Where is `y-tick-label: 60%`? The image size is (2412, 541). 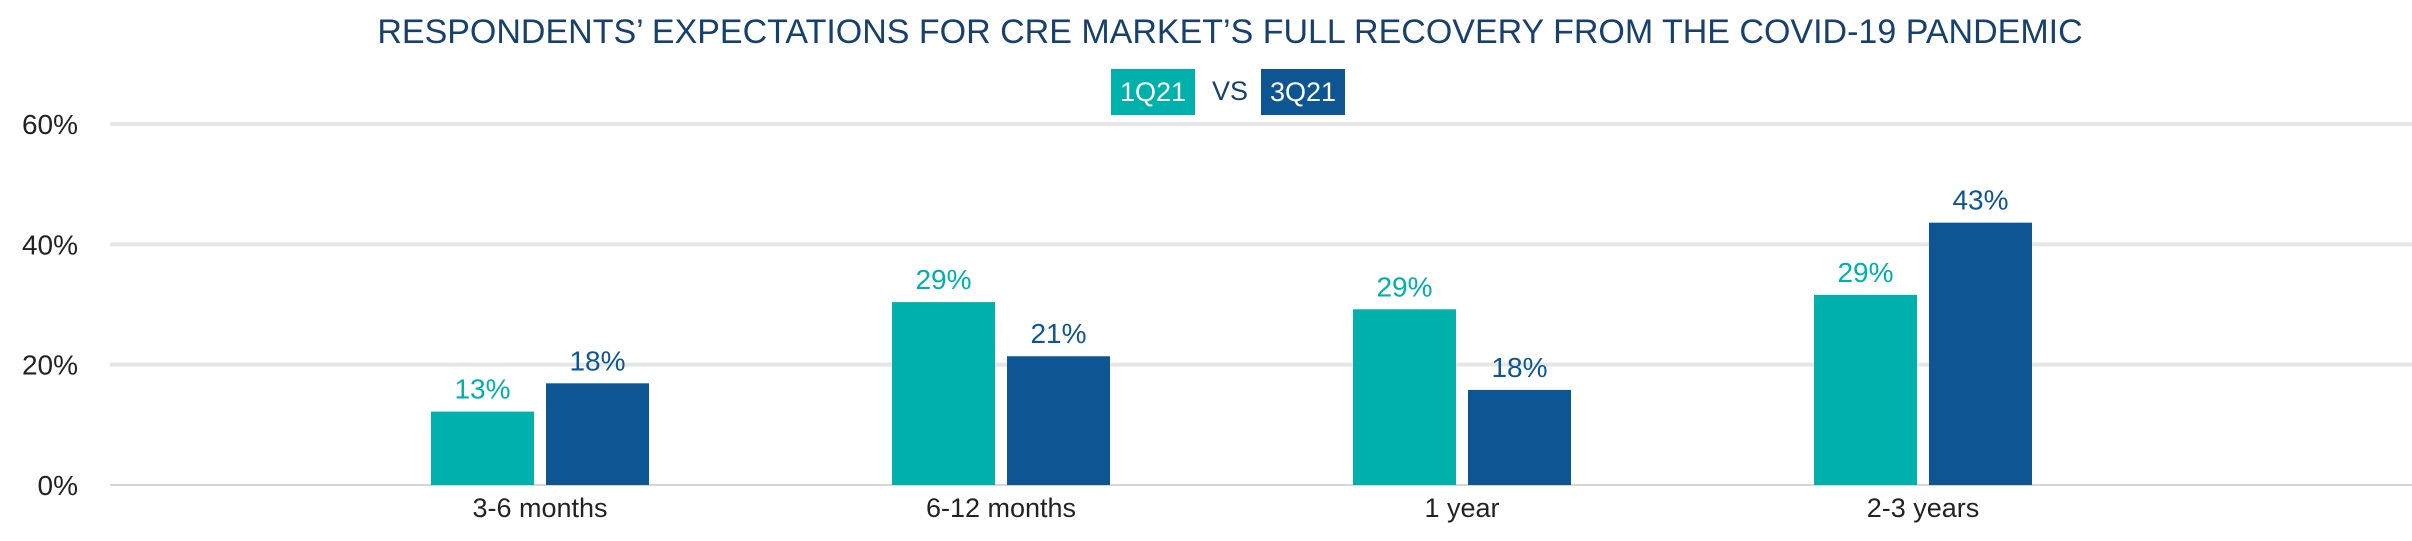 y-tick-label: 60% is located at coordinates (50, 124).